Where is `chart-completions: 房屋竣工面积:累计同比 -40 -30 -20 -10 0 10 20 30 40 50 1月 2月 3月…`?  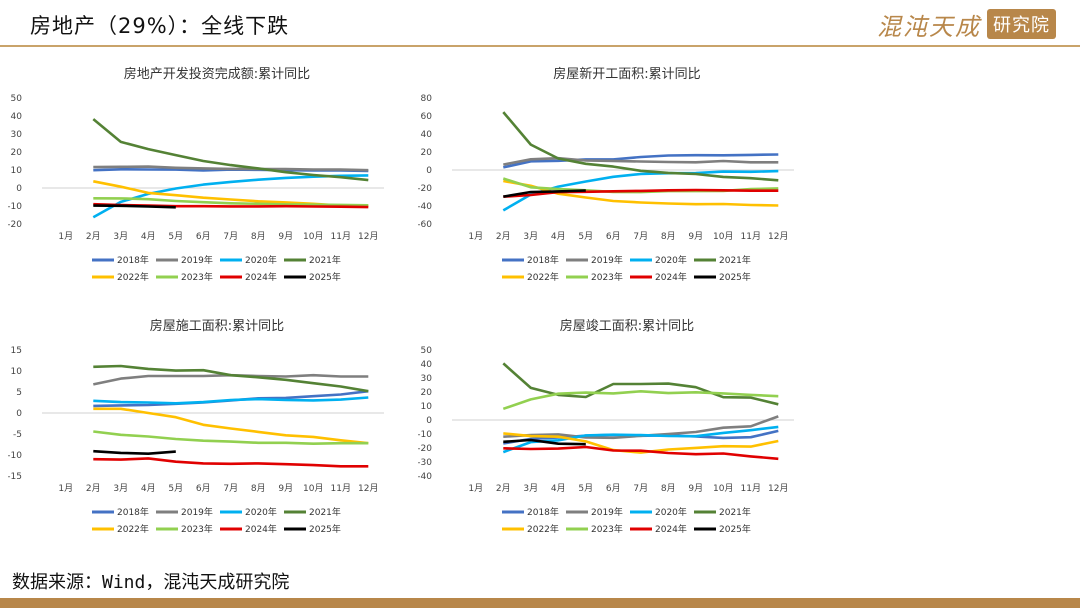
chart-completions: 房屋竣工面积:累计同比 -40 -30 -20 -10 0 10 20 30 40 50 1月 2月 3月… is located at coordinates (605, 426).